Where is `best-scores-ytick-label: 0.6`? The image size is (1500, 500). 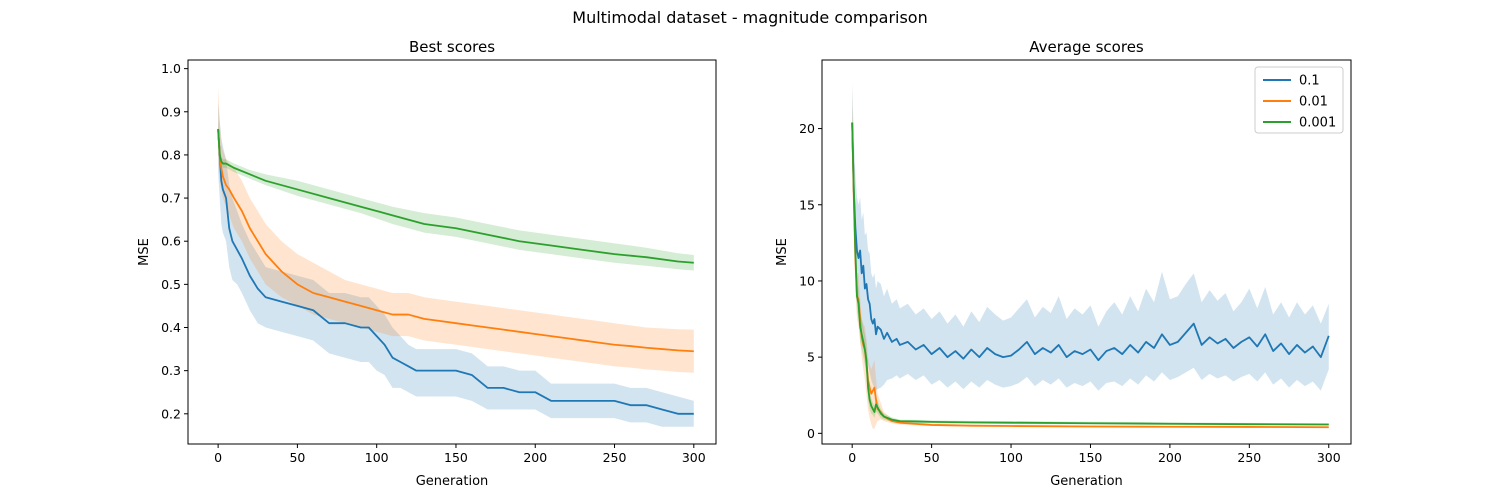 best-scores-ytick-label: 0.6 is located at coordinates (171, 241).